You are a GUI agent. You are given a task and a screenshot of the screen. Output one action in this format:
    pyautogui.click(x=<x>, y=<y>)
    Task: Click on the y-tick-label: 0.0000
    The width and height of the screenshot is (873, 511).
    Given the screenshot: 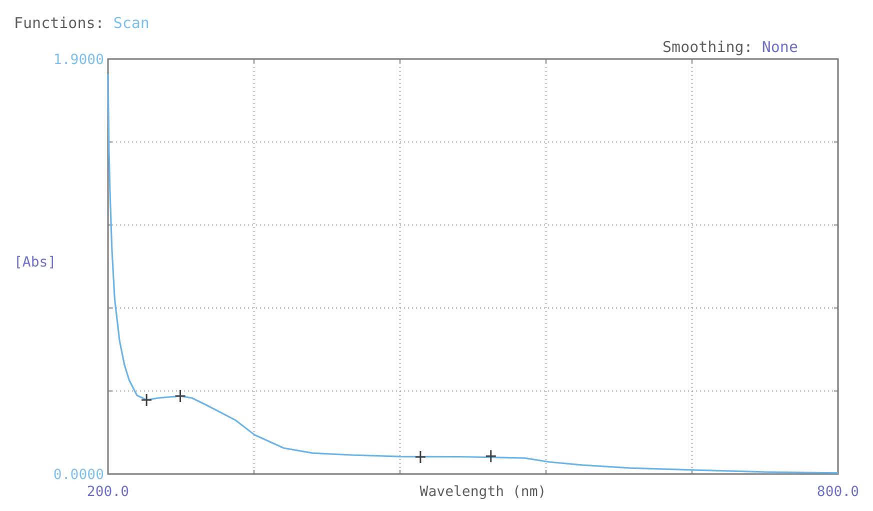 What is the action you would take?
    pyautogui.click(x=78, y=475)
    